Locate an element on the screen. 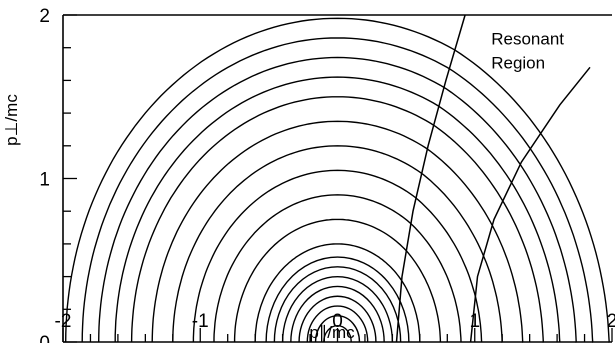 The image size is (615, 343). x-tick-label: 1 is located at coordinates (474, 321).